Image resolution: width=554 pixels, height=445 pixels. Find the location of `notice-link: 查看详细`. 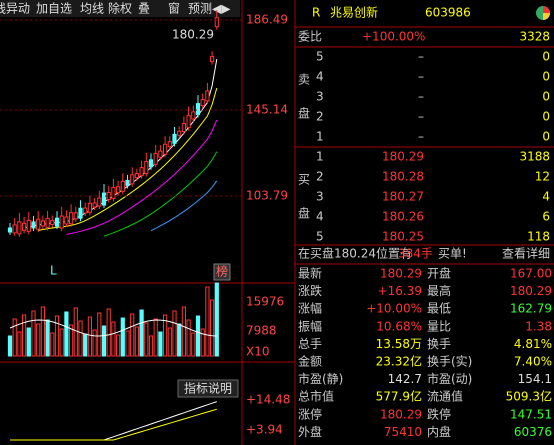

notice-link: 查看详细 is located at coordinates (526, 253).